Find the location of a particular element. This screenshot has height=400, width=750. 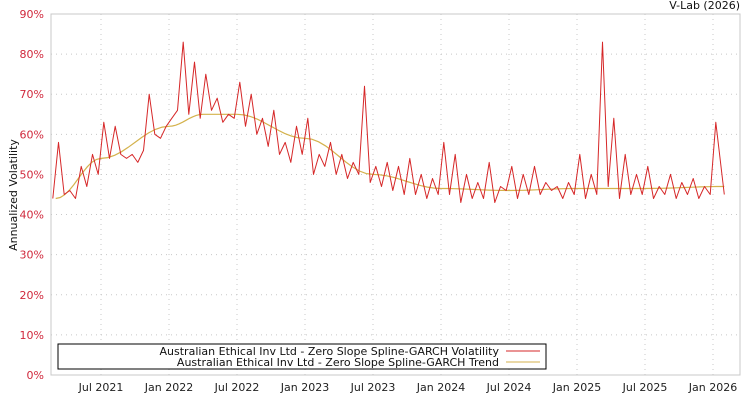

x-tick-label: Jan 2026 is located at coordinates (712, 387).